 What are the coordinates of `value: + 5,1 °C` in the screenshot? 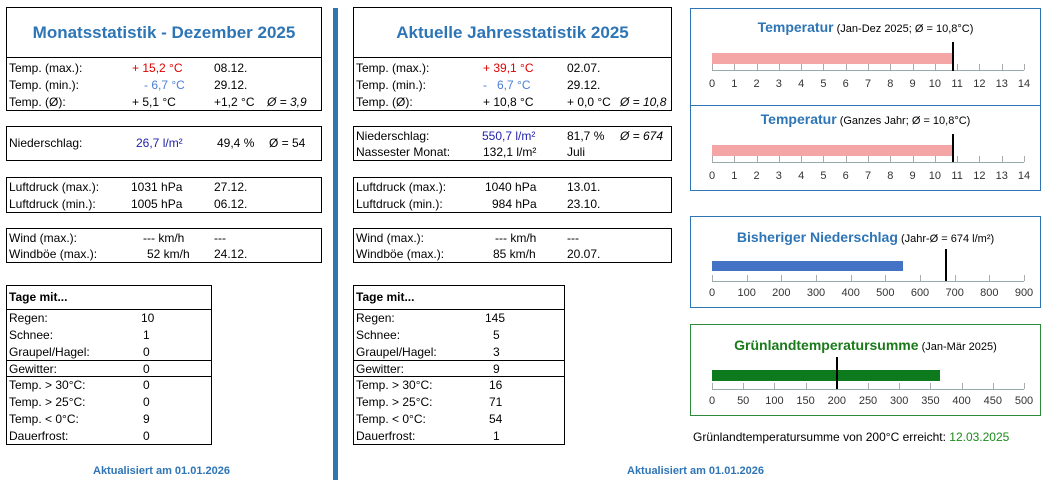 It's located at (154, 102).